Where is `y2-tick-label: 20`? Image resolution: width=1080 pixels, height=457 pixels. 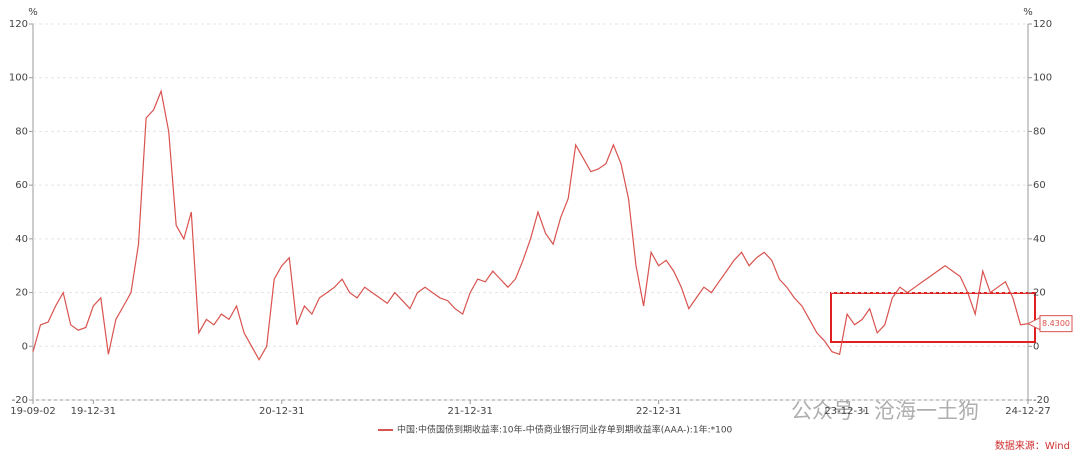 y2-tick-label: 20 is located at coordinates (1039, 293).